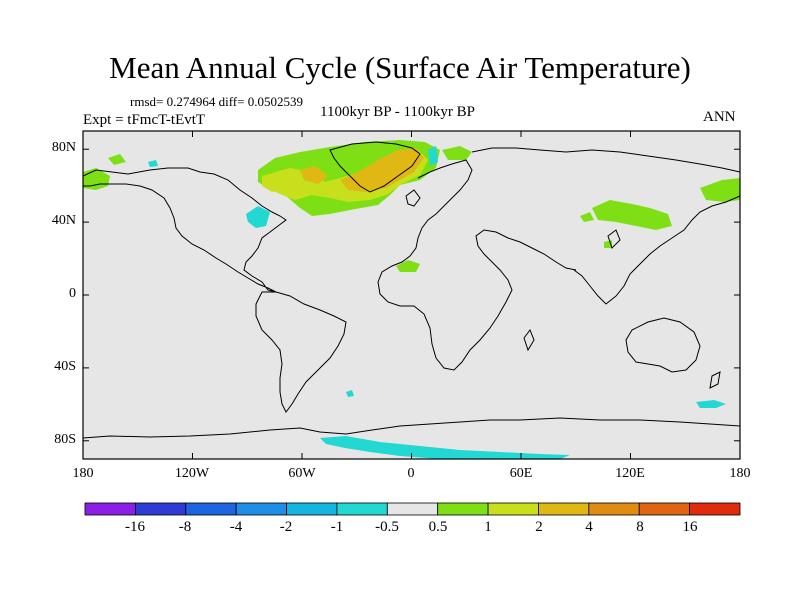 The height and width of the screenshot is (600, 800). What do you see at coordinates (711, 404) in the screenshot?
I see `anomaly-ross-sea` at bounding box center [711, 404].